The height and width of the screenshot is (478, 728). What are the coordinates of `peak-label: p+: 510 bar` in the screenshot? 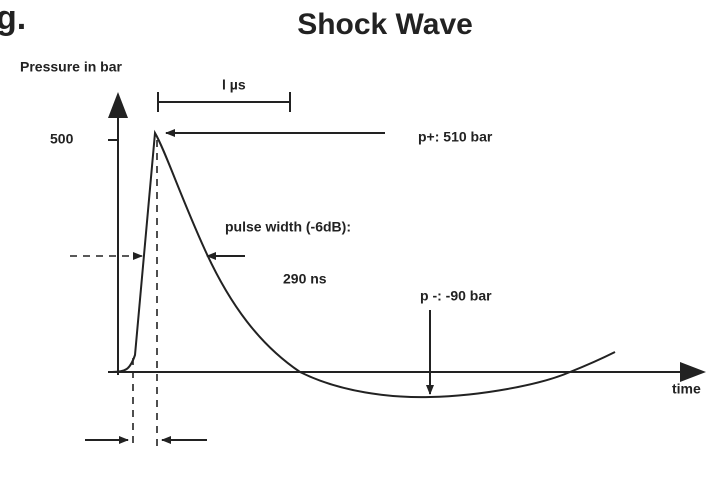 It's located at (455, 137).